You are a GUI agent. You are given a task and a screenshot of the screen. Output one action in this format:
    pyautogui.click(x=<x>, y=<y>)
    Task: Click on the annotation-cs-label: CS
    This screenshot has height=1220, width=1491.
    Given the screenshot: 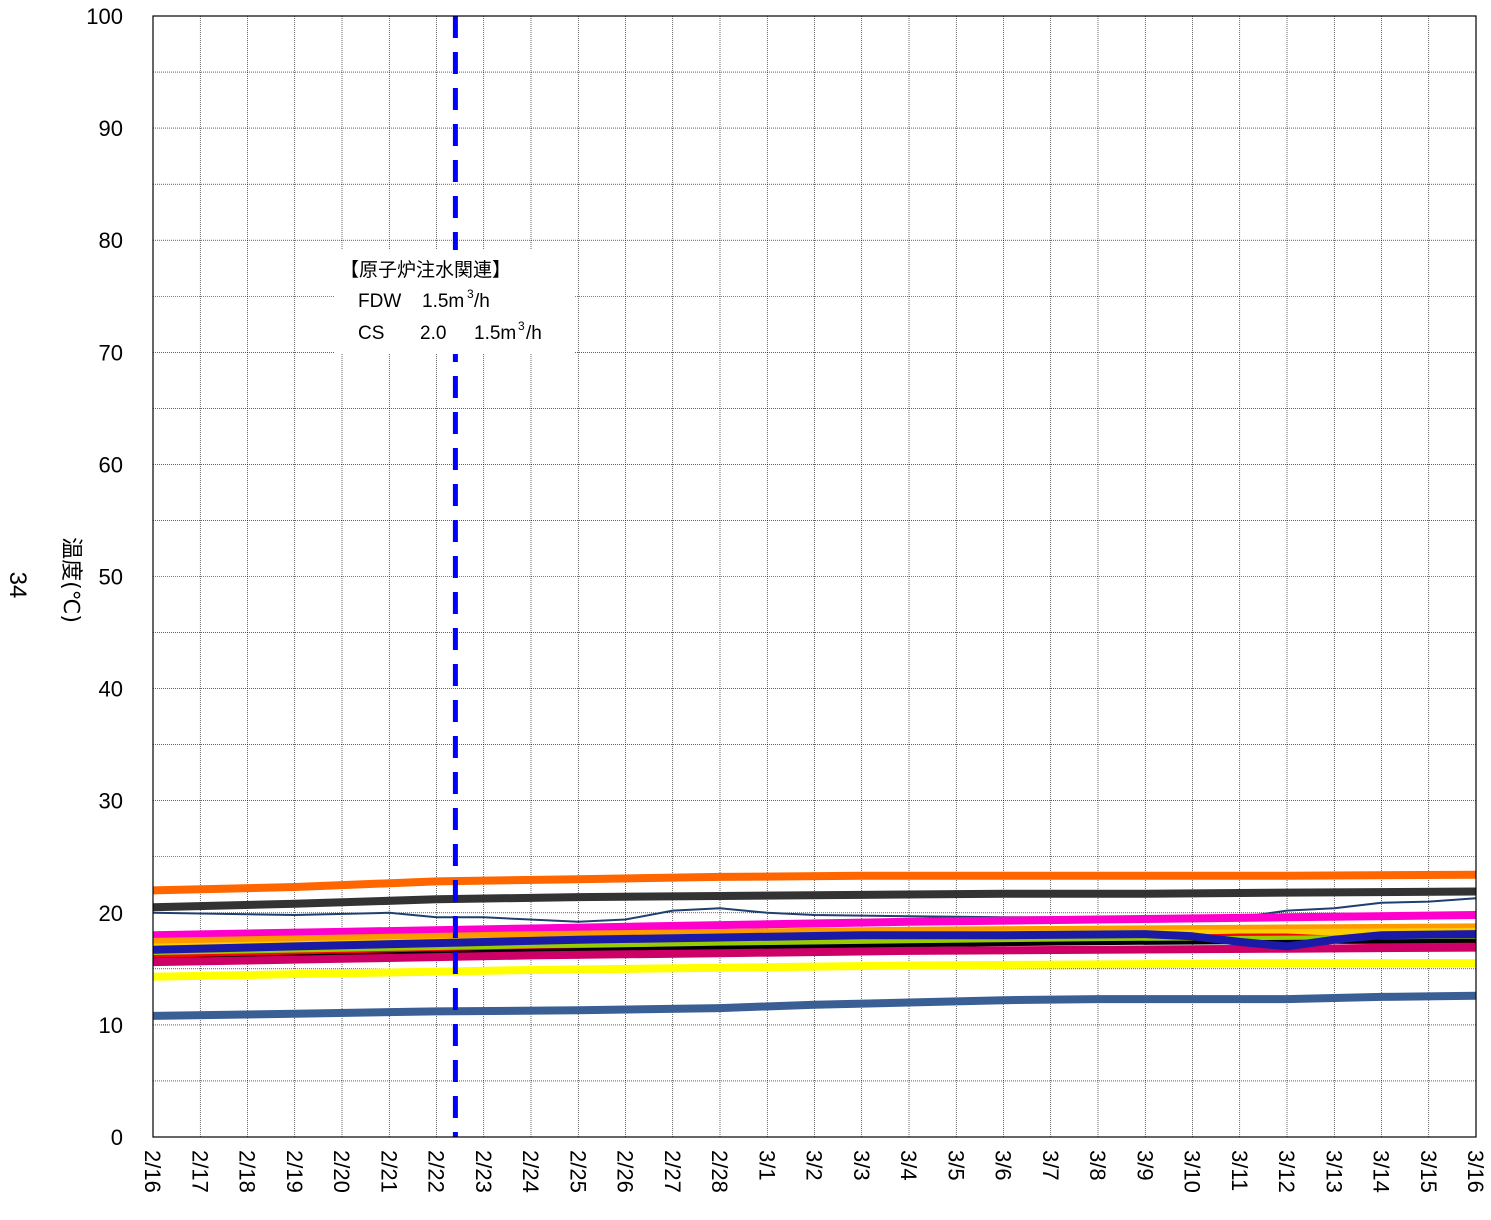 What is the action you would take?
    pyautogui.click(x=371, y=333)
    